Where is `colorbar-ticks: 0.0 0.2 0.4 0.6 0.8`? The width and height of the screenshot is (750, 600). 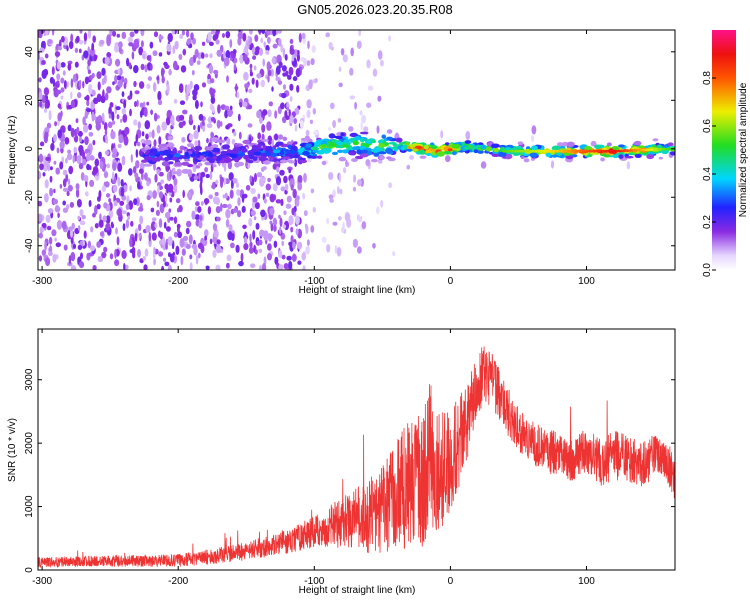
colorbar-ticks: 0.0 0.2 0.4 0.6 0.8 is located at coordinates (709, 174).